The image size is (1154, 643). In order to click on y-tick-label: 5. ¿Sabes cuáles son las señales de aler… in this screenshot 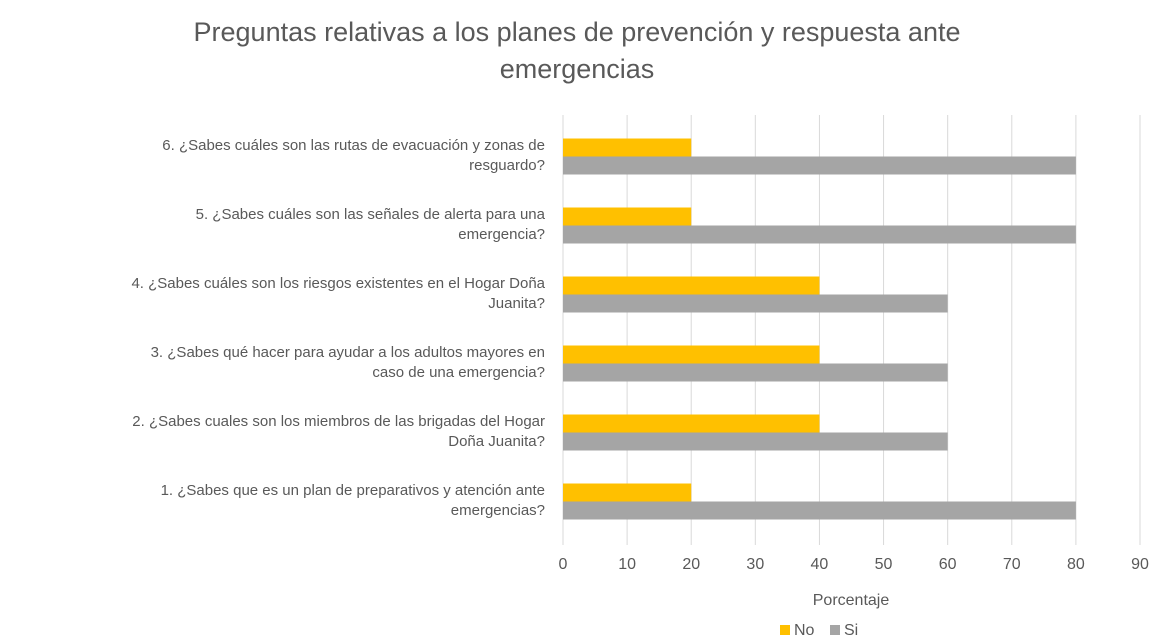, I will do `click(370, 224)`.